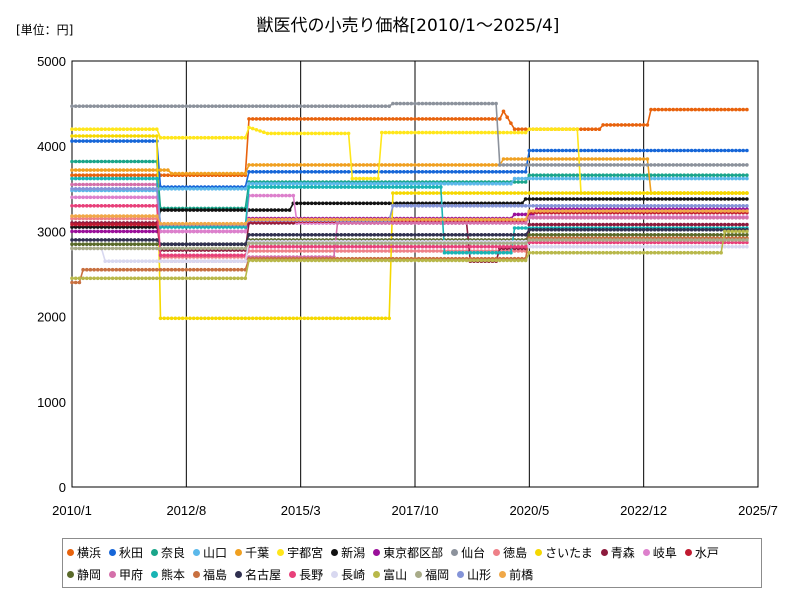 The image size is (800, 600). Describe the element at coordinates (419, 574) in the screenshot. I see `legend-marker` at that location.